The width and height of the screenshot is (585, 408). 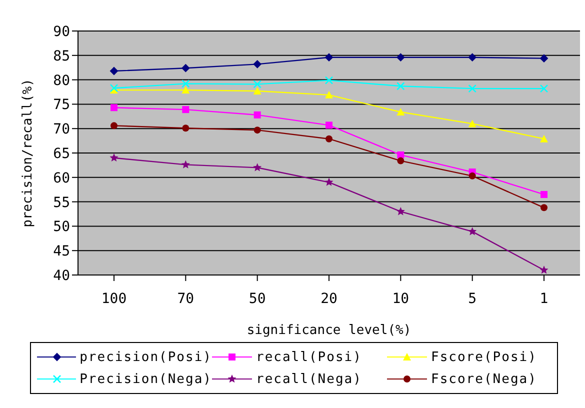 What do you see at coordinates (61, 202) in the screenshot?
I see `y-tick-label: 55` at bounding box center [61, 202].